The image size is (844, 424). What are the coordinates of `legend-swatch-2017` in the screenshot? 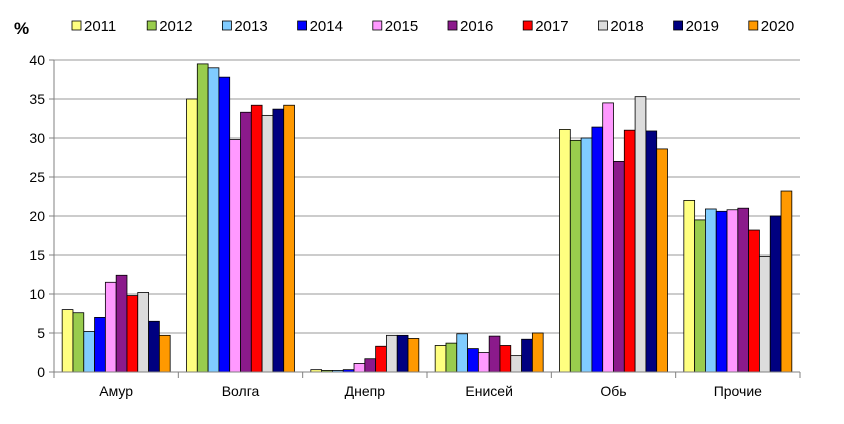 It's located at (527, 25).